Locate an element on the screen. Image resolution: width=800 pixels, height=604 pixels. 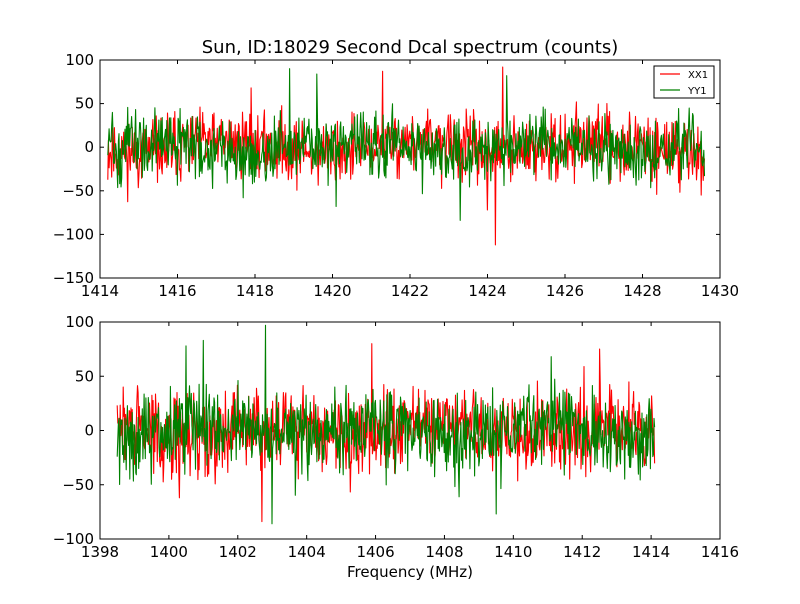
x-tick-label: 1422 is located at coordinates (410, 291).